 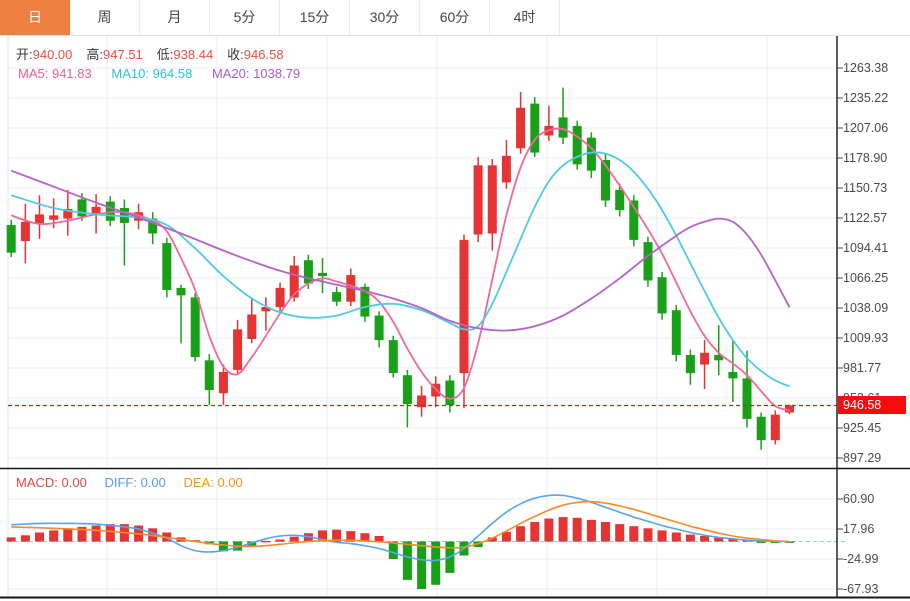 What do you see at coordinates (245, 17) in the screenshot?
I see `tab-5min: 5分` at bounding box center [245, 17].